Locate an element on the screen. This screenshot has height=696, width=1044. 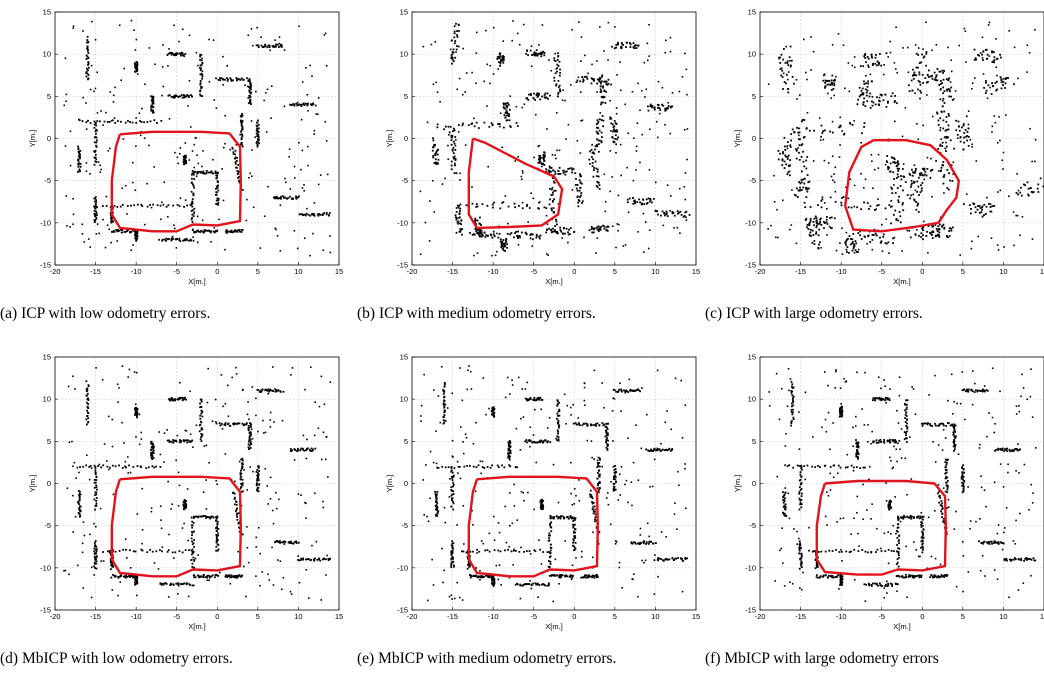
panel-caption: (c) ICP with large odometry errors. is located at coordinates (814, 313).